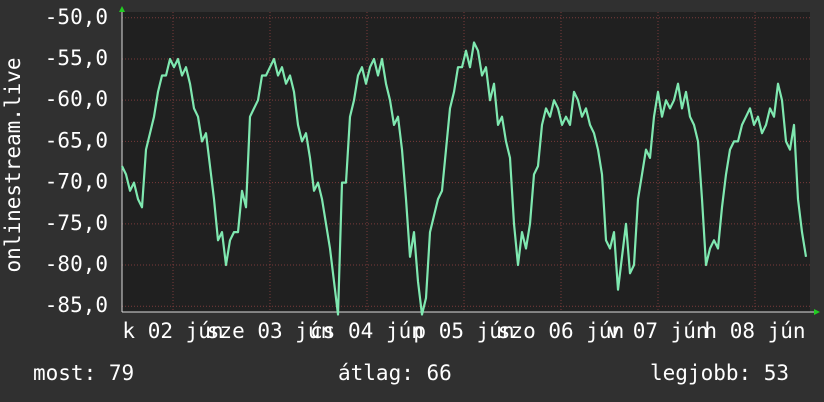 The image size is (824, 402). Describe the element at coordinates (657, 331) in the screenshot. I see `x-tick-label: v 07 jún` at that location.